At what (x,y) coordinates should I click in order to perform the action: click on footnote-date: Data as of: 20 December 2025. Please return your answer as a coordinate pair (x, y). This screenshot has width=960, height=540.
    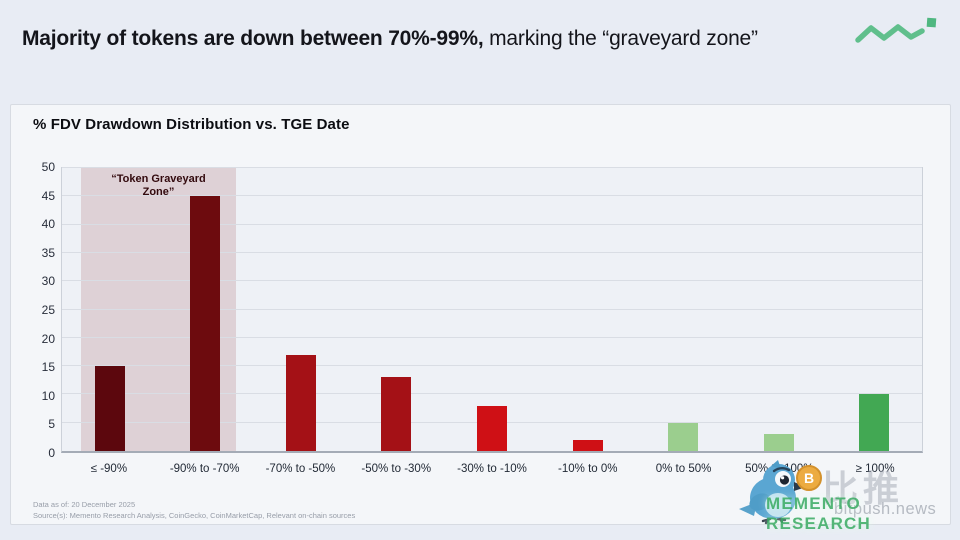
    Looking at the image, I should click on (84, 504).